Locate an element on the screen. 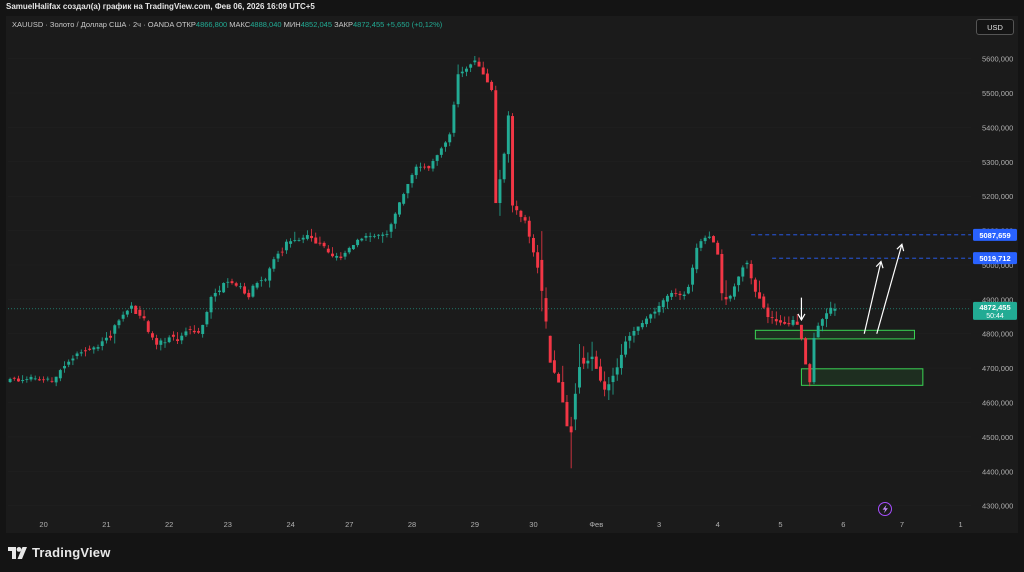  lightning-icon is located at coordinates (885, 509).